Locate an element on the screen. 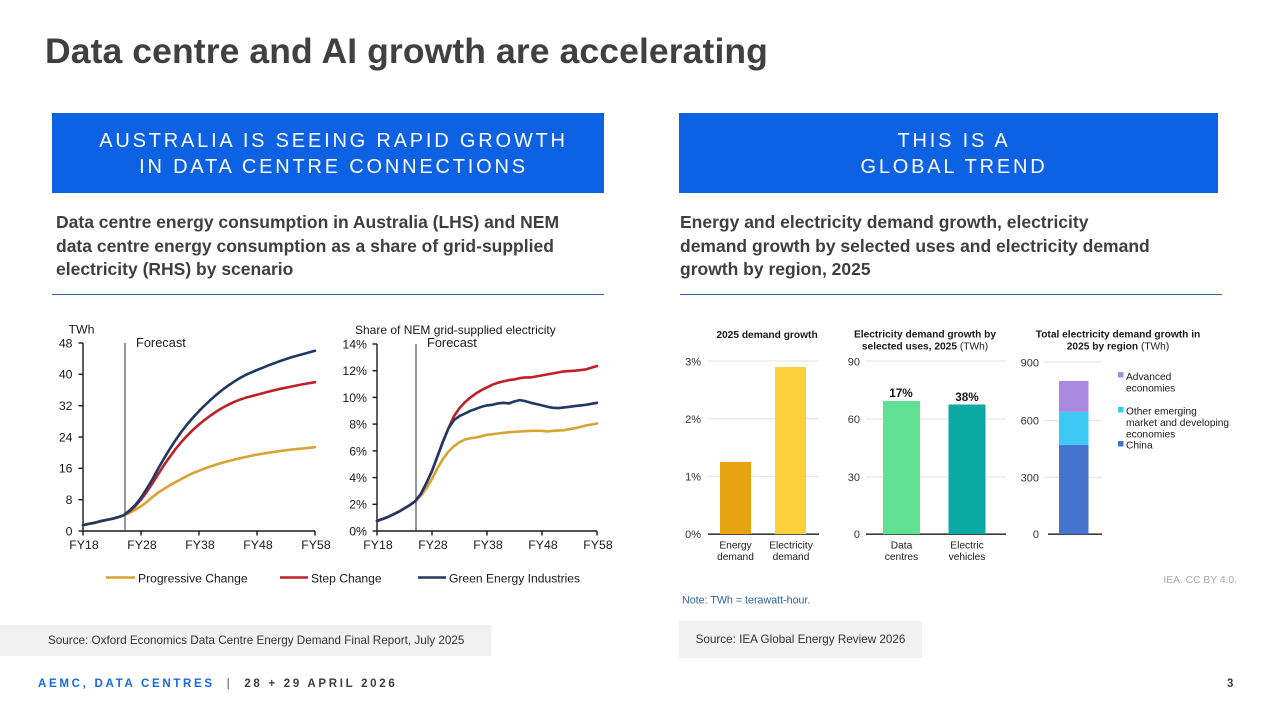 The image size is (1280, 720). svg-text: 90 is located at coordinates (854, 362).